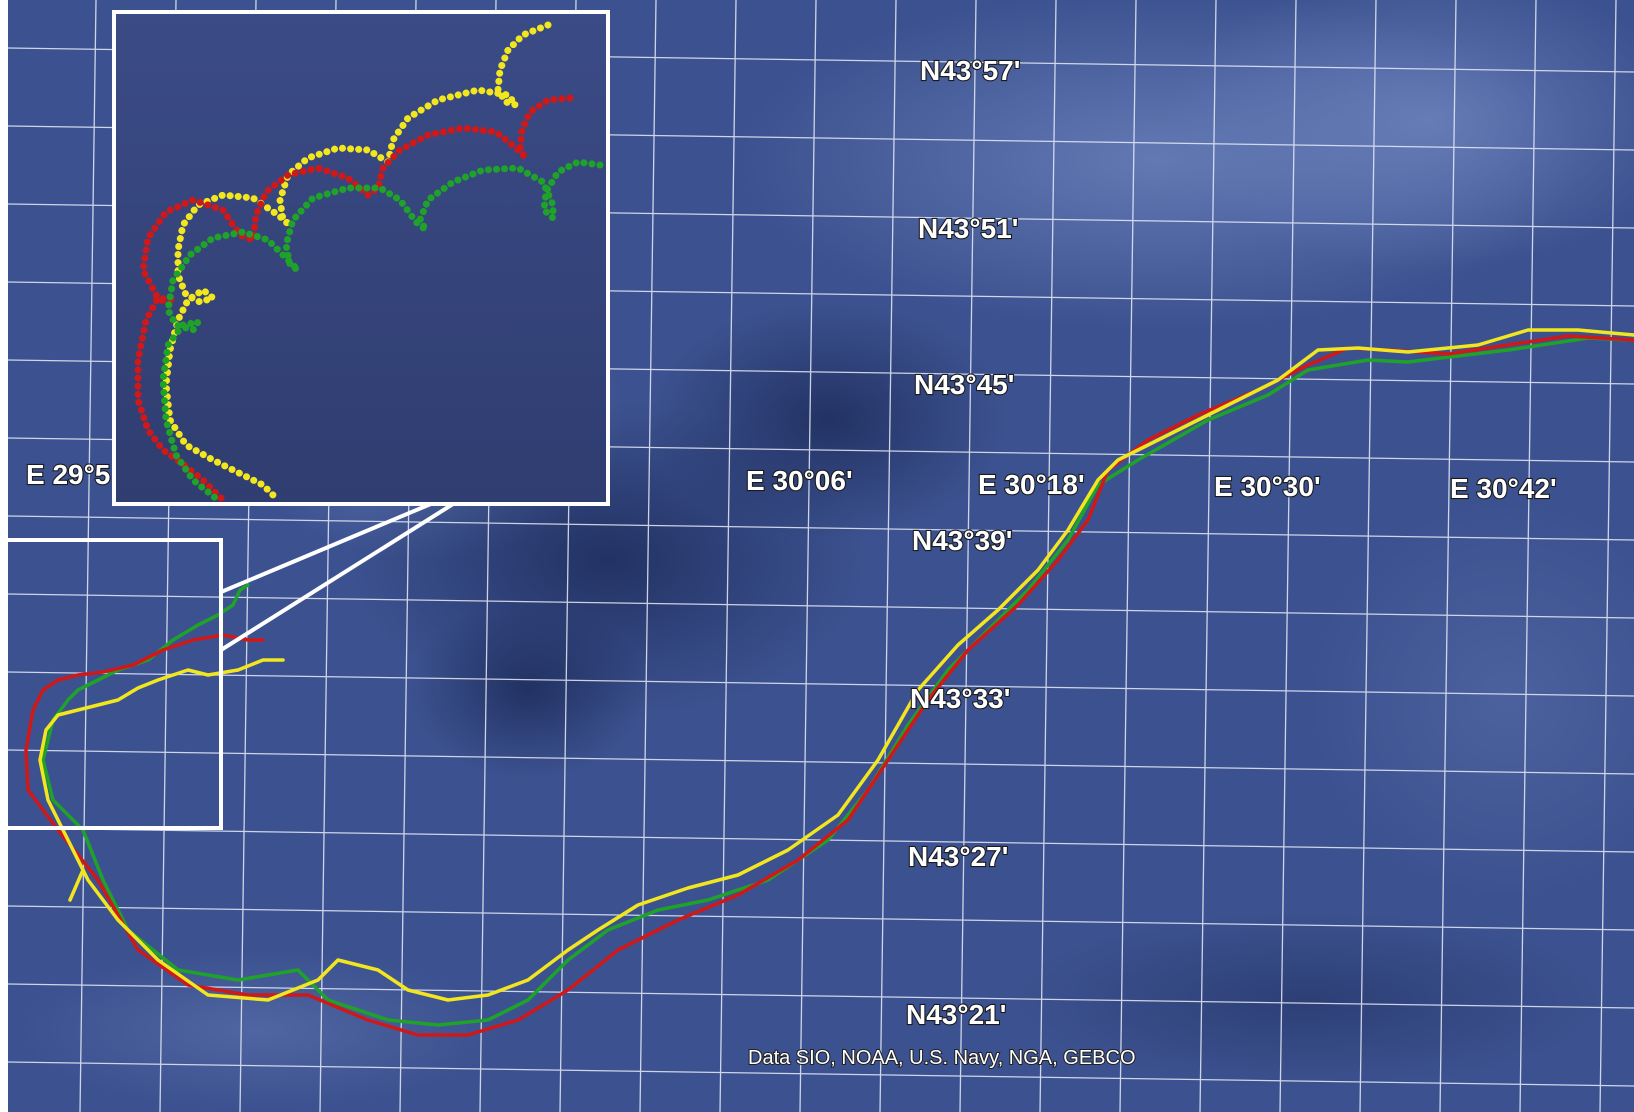 This screenshot has width=1634, height=1112. Describe the element at coordinates (76, 885) in the screenshot. I see `track-yellow-spur` at that location.